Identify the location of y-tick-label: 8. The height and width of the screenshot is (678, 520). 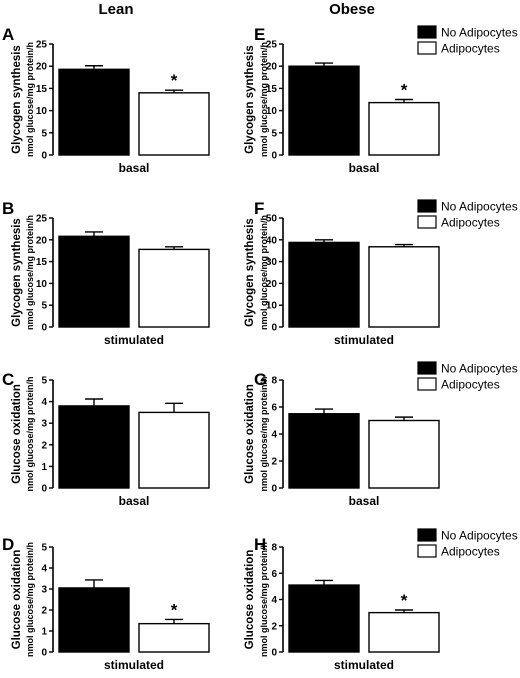
(274, 548).